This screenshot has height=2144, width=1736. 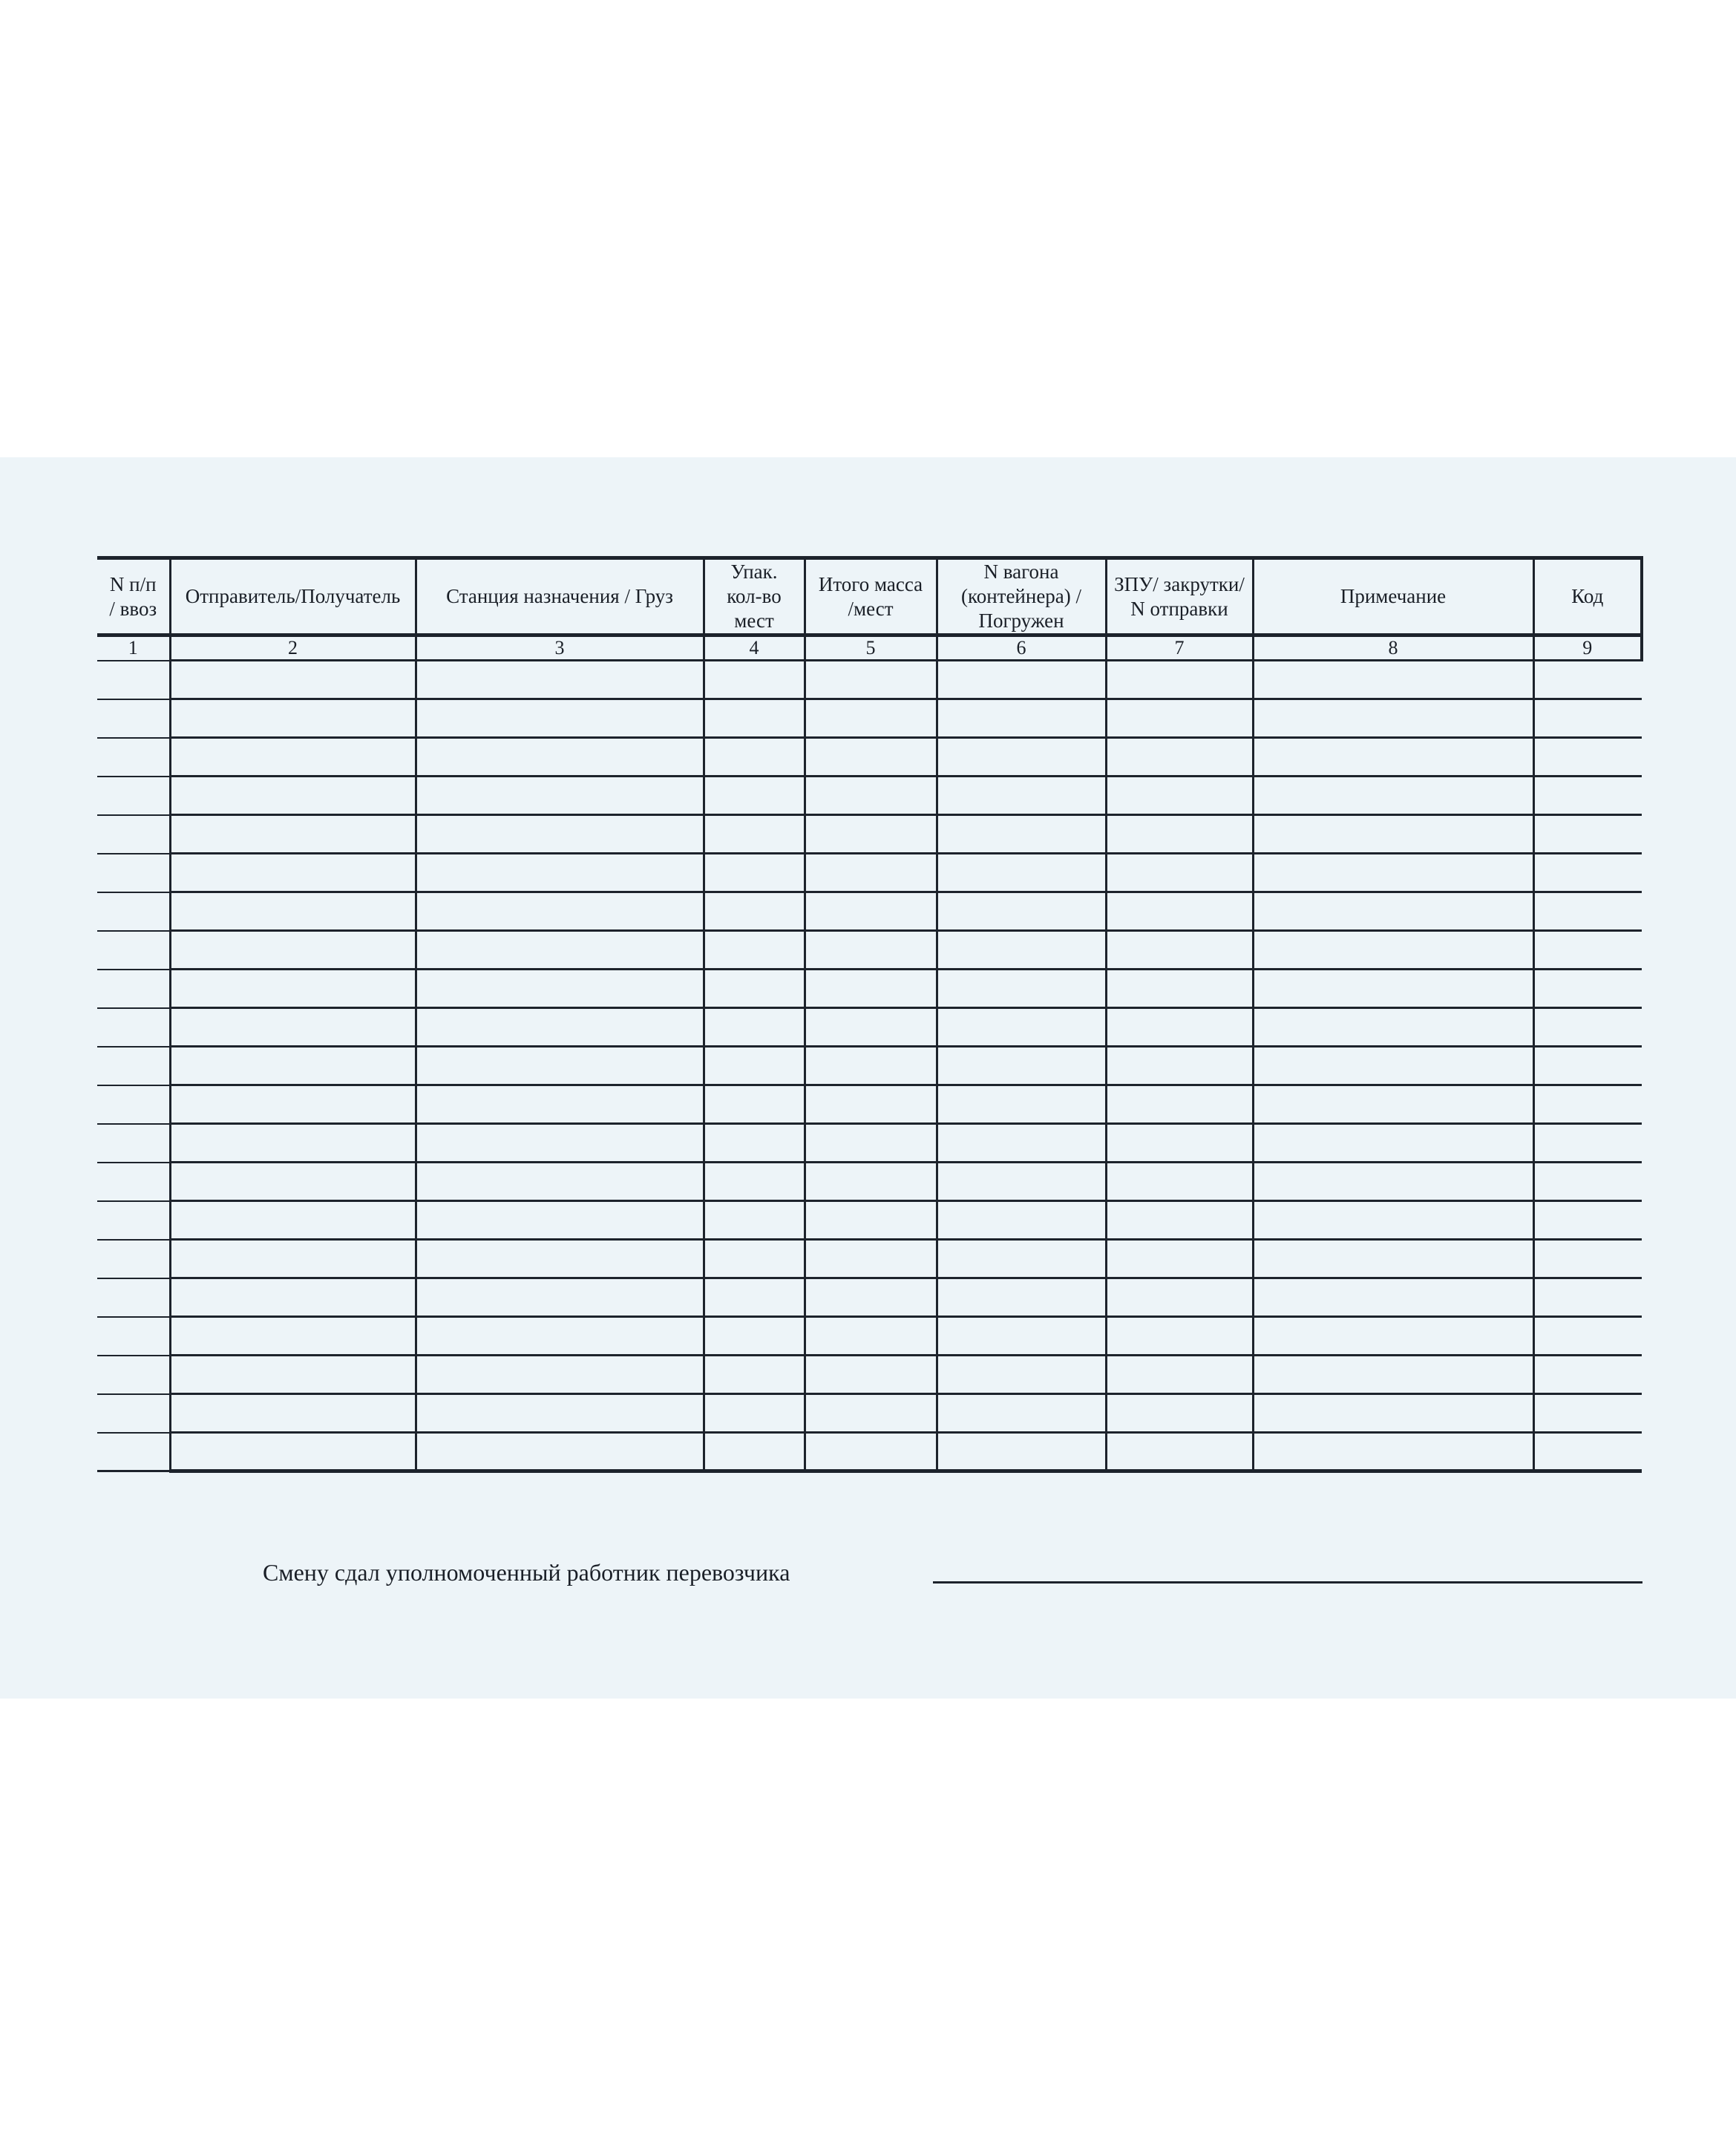 What do you see at coordinates (1394, 596) in the screenshot?
I see `column-header-note: Примечание` at bounding box center [1394, 596].